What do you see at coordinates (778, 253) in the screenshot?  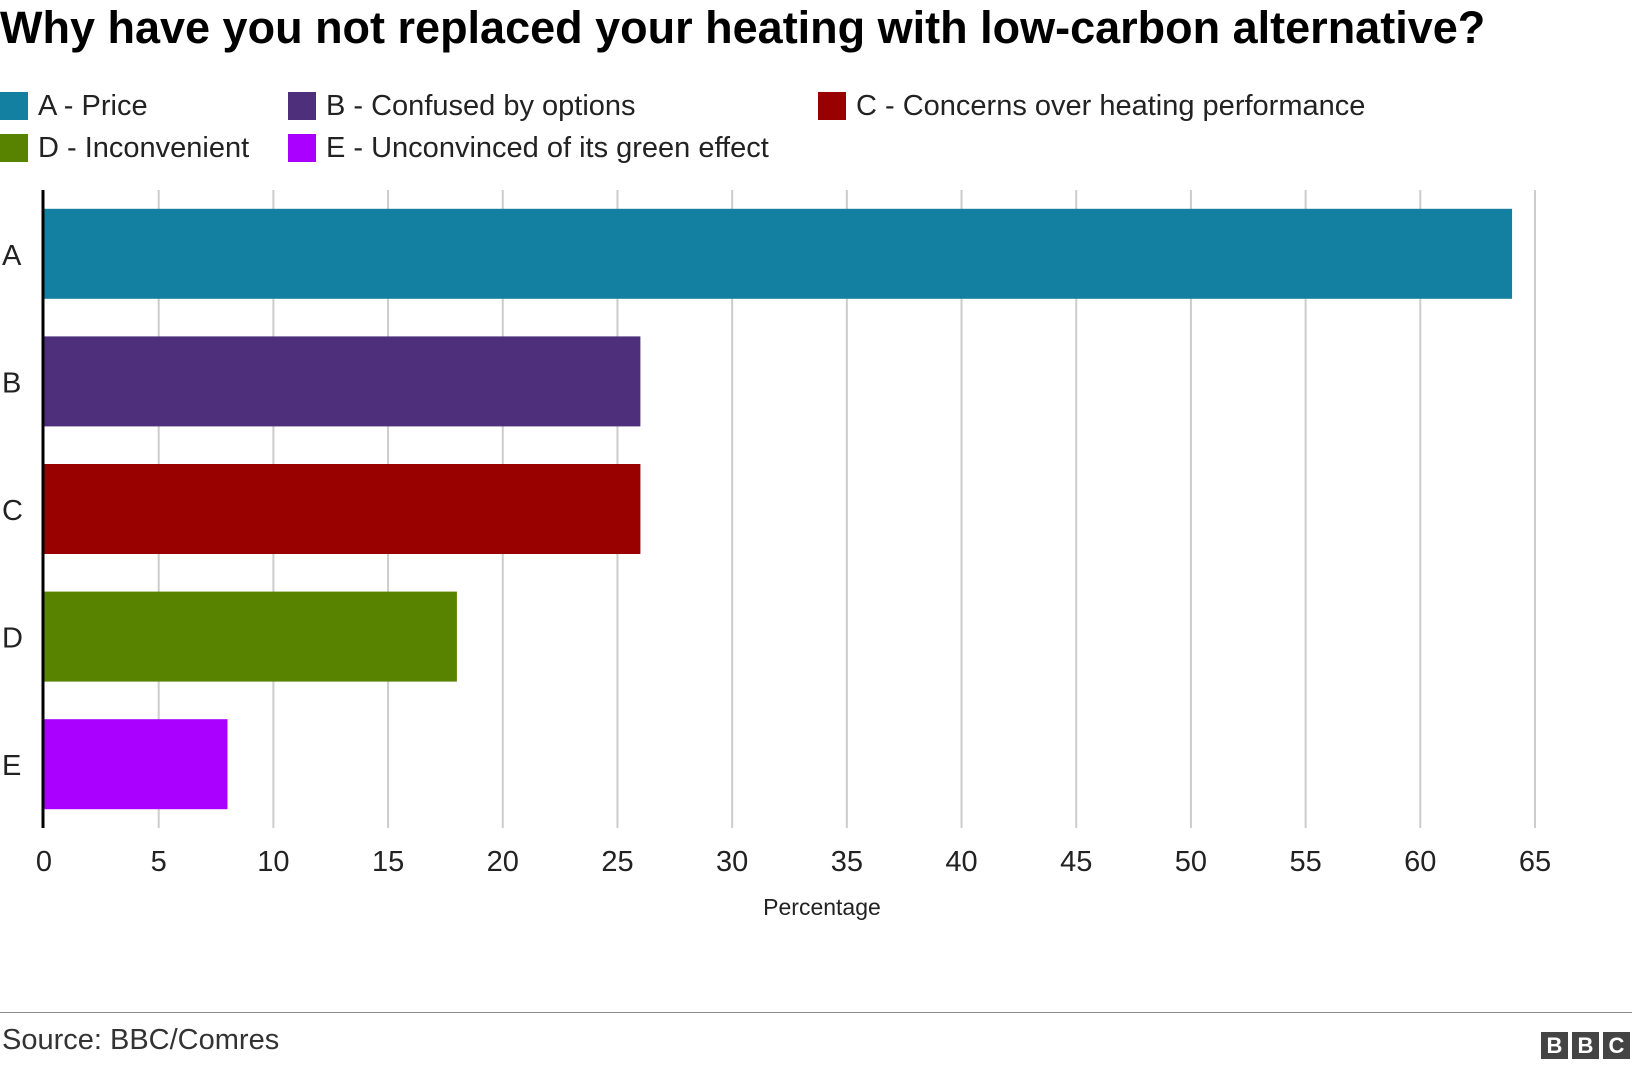 I see `bar-a` at bounding box center [778, 253].